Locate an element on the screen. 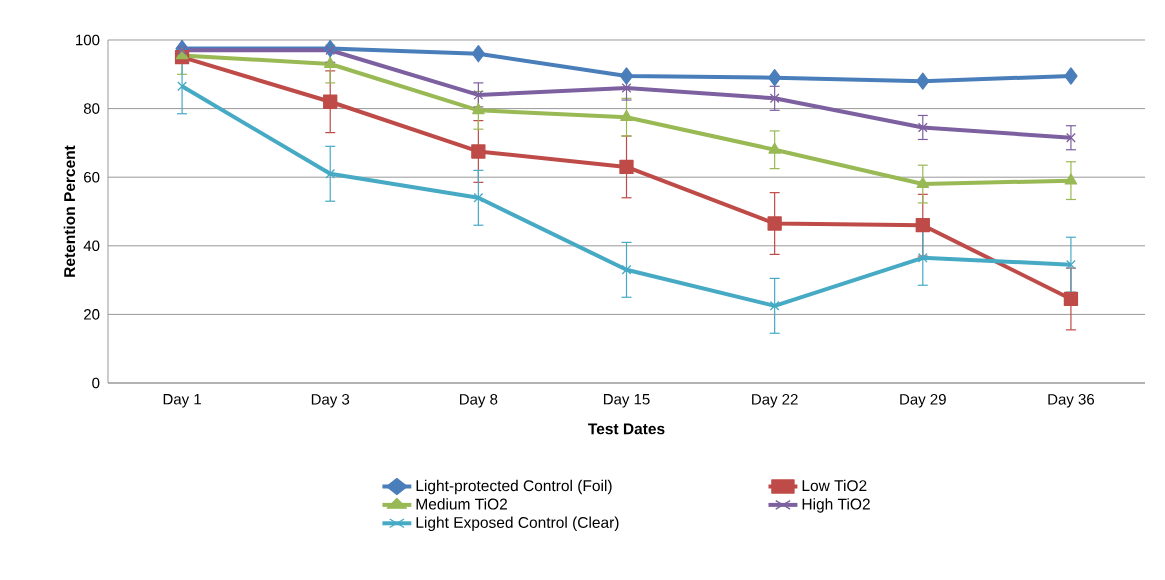  y-tick-label: 20 is located at coordinates (92, 314).